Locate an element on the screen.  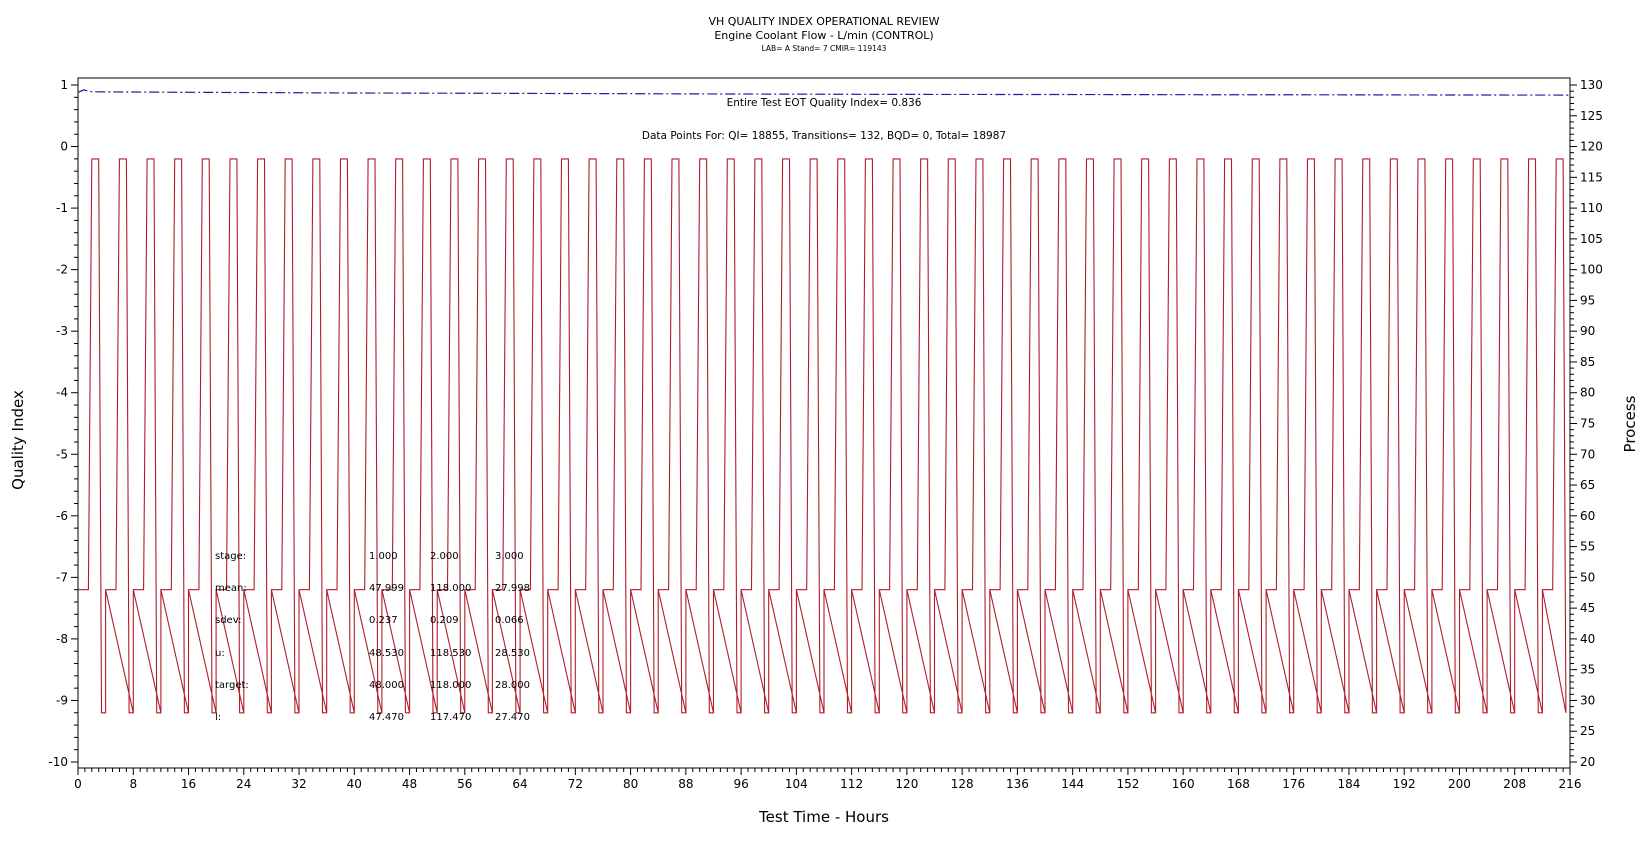
y-left-tick-label: -7 is located at coordinates (62, 577).